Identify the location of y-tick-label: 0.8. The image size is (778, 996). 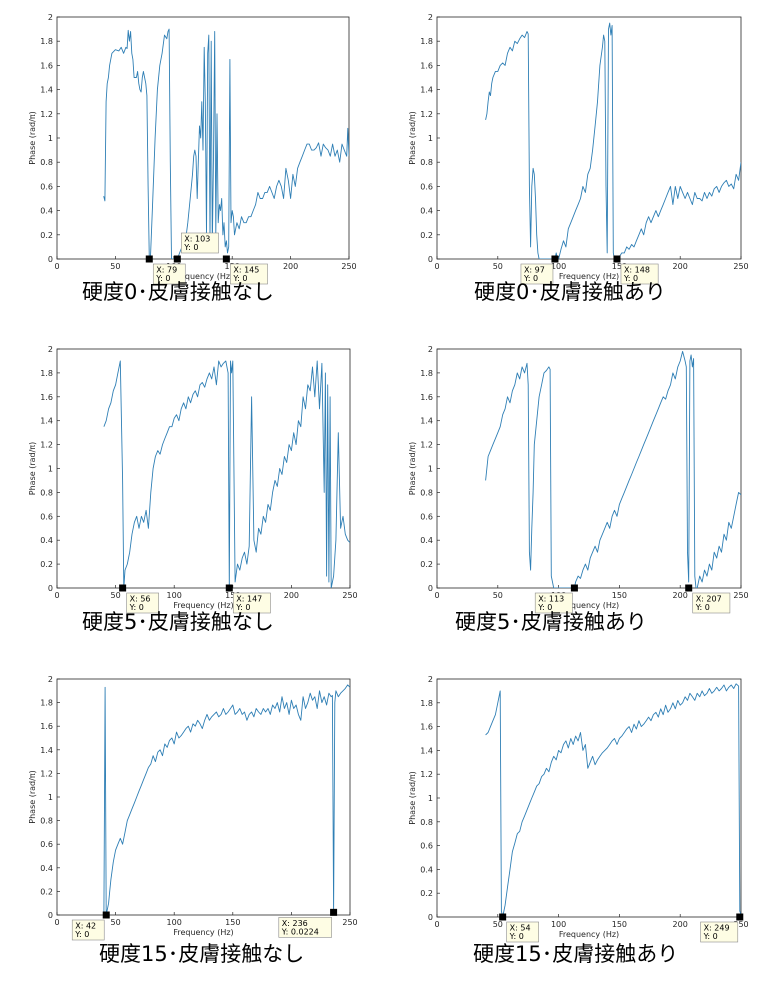
(426, 492).